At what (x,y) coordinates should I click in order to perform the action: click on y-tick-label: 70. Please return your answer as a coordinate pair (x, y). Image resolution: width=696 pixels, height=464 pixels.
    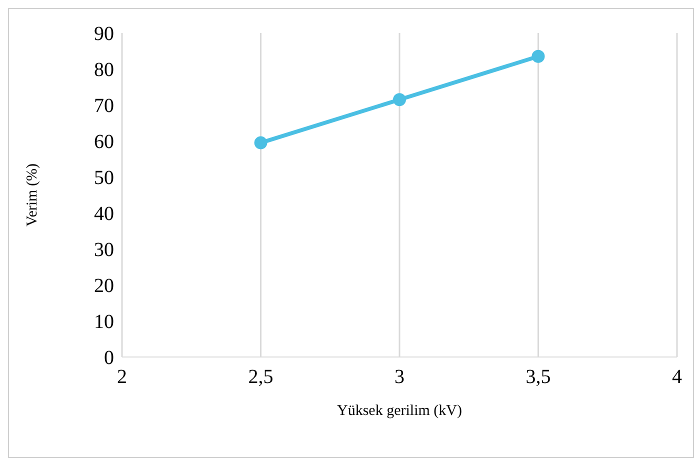
    Looking at the image, I should click on (104, 106).